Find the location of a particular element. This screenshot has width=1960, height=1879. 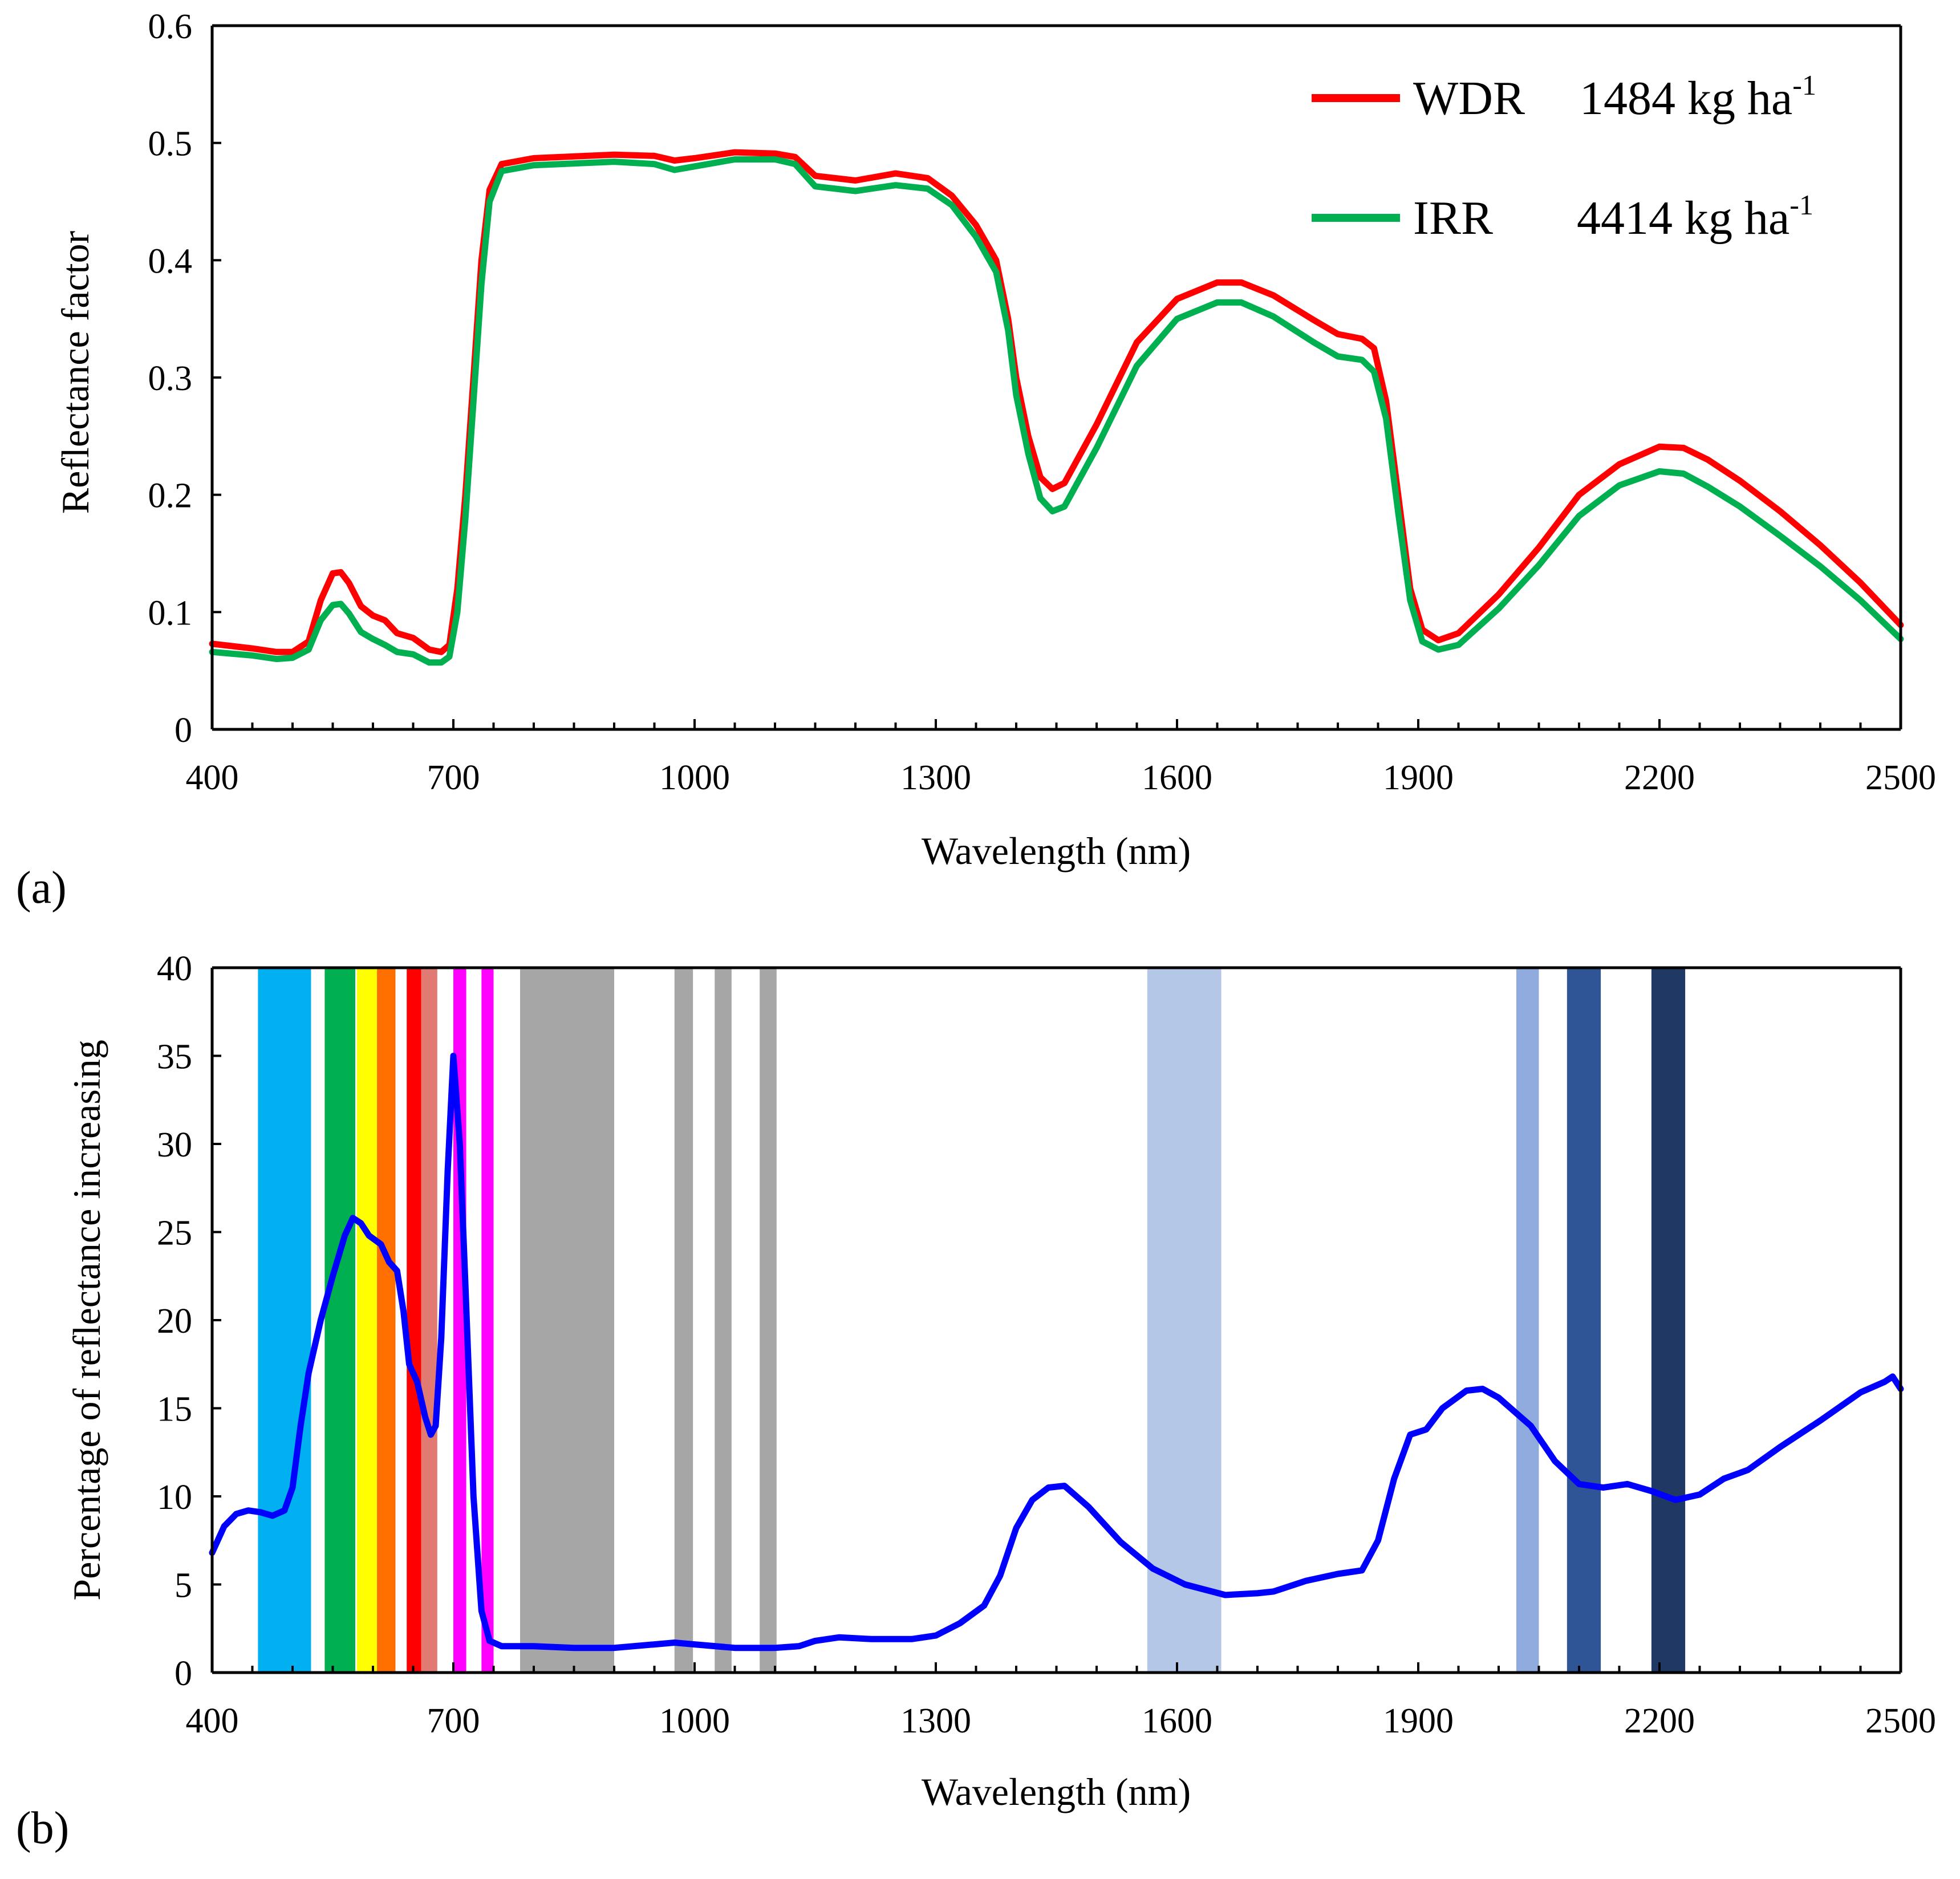

y-tick-label: 35 is located at coordinates (174, 1057).